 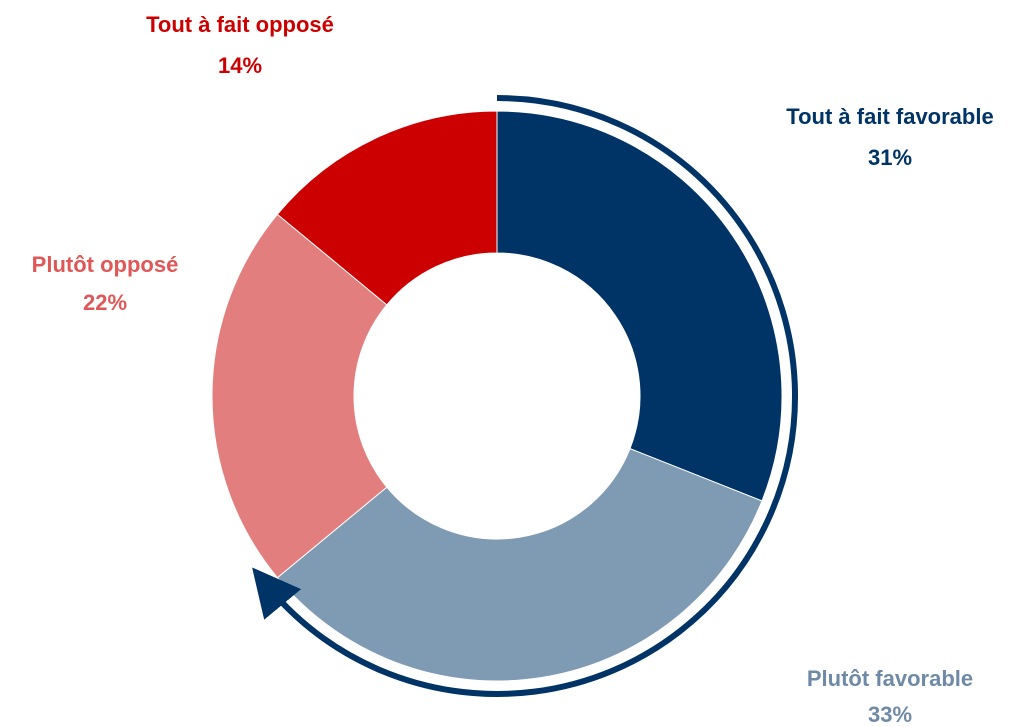 I want to click on label-tout-a-fait-oppose: Tout à fait opposé 14%, so click(x=240, y=45).